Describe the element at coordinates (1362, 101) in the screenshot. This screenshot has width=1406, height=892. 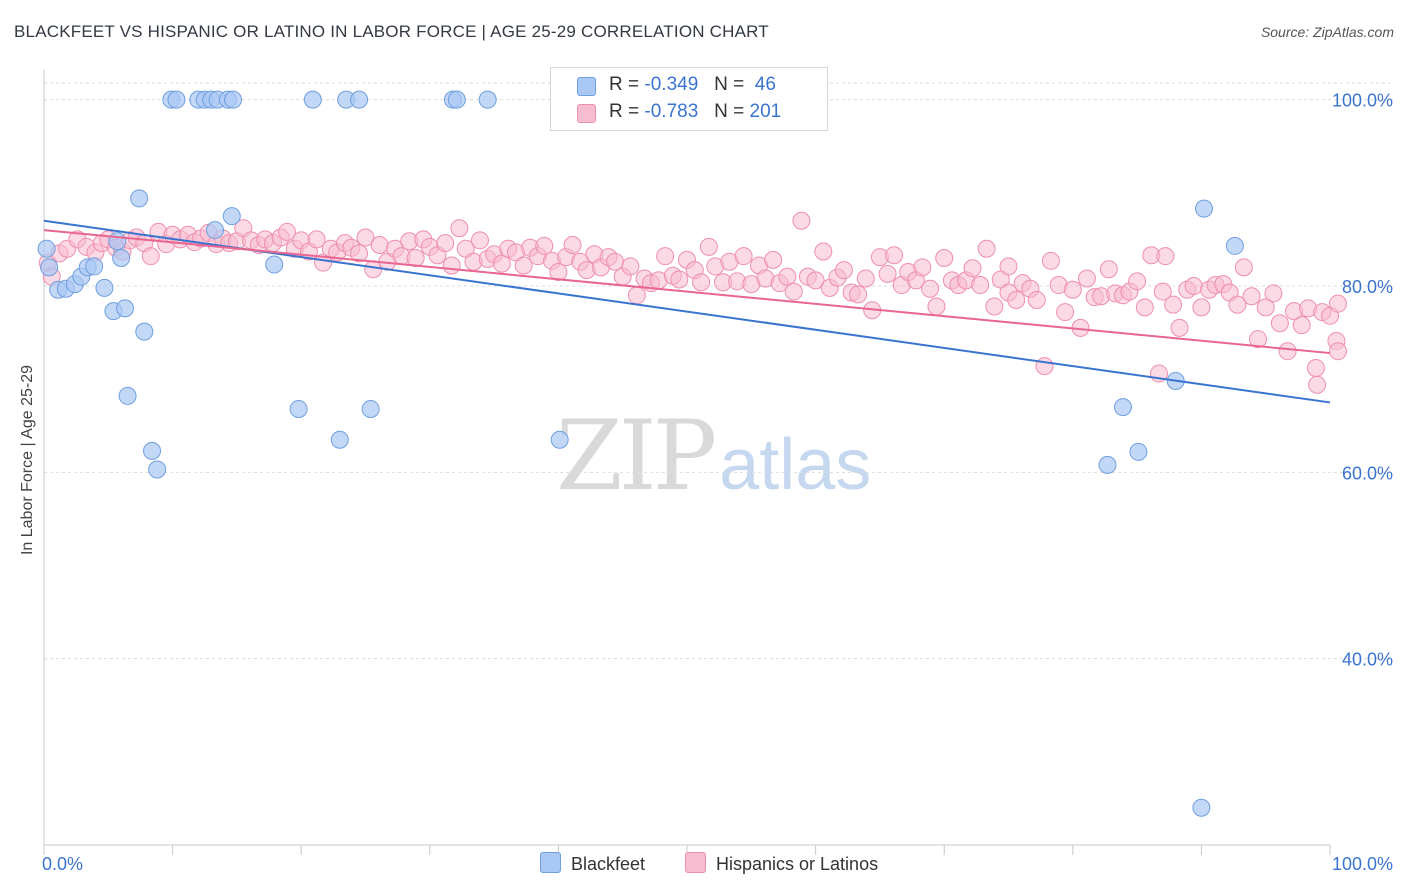
I see `y-tick-label: 100.0%` at that location.